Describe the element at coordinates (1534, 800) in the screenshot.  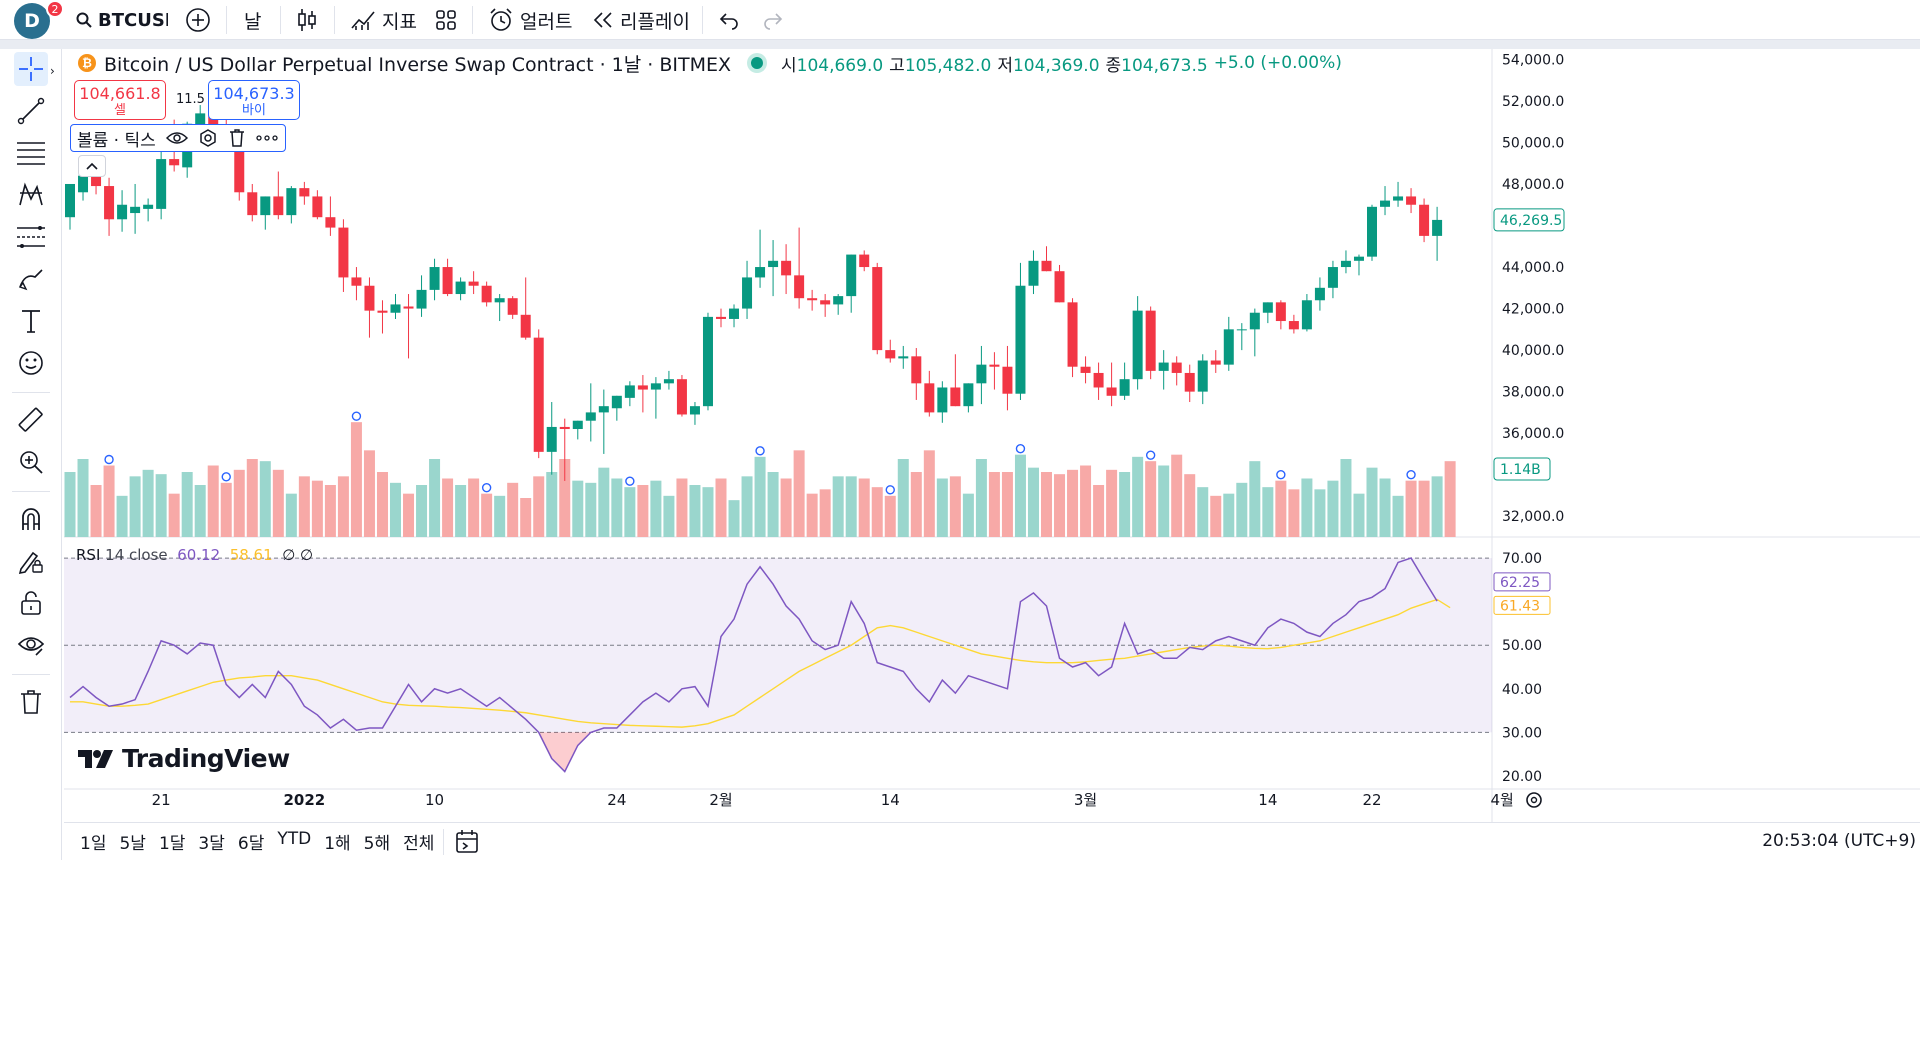
I see `settings-gear-icon` at that location.